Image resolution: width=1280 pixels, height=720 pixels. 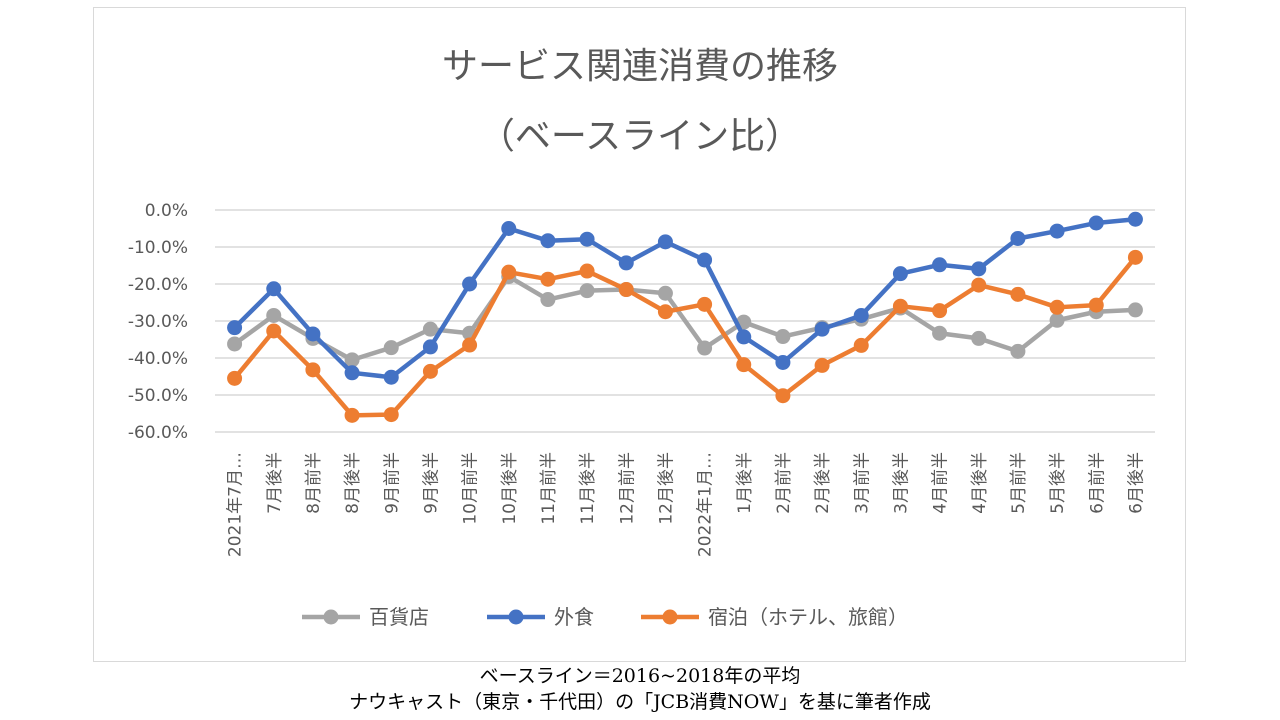 I want to click on x-tick-label: 12月後半, so click(x=666, y=488).